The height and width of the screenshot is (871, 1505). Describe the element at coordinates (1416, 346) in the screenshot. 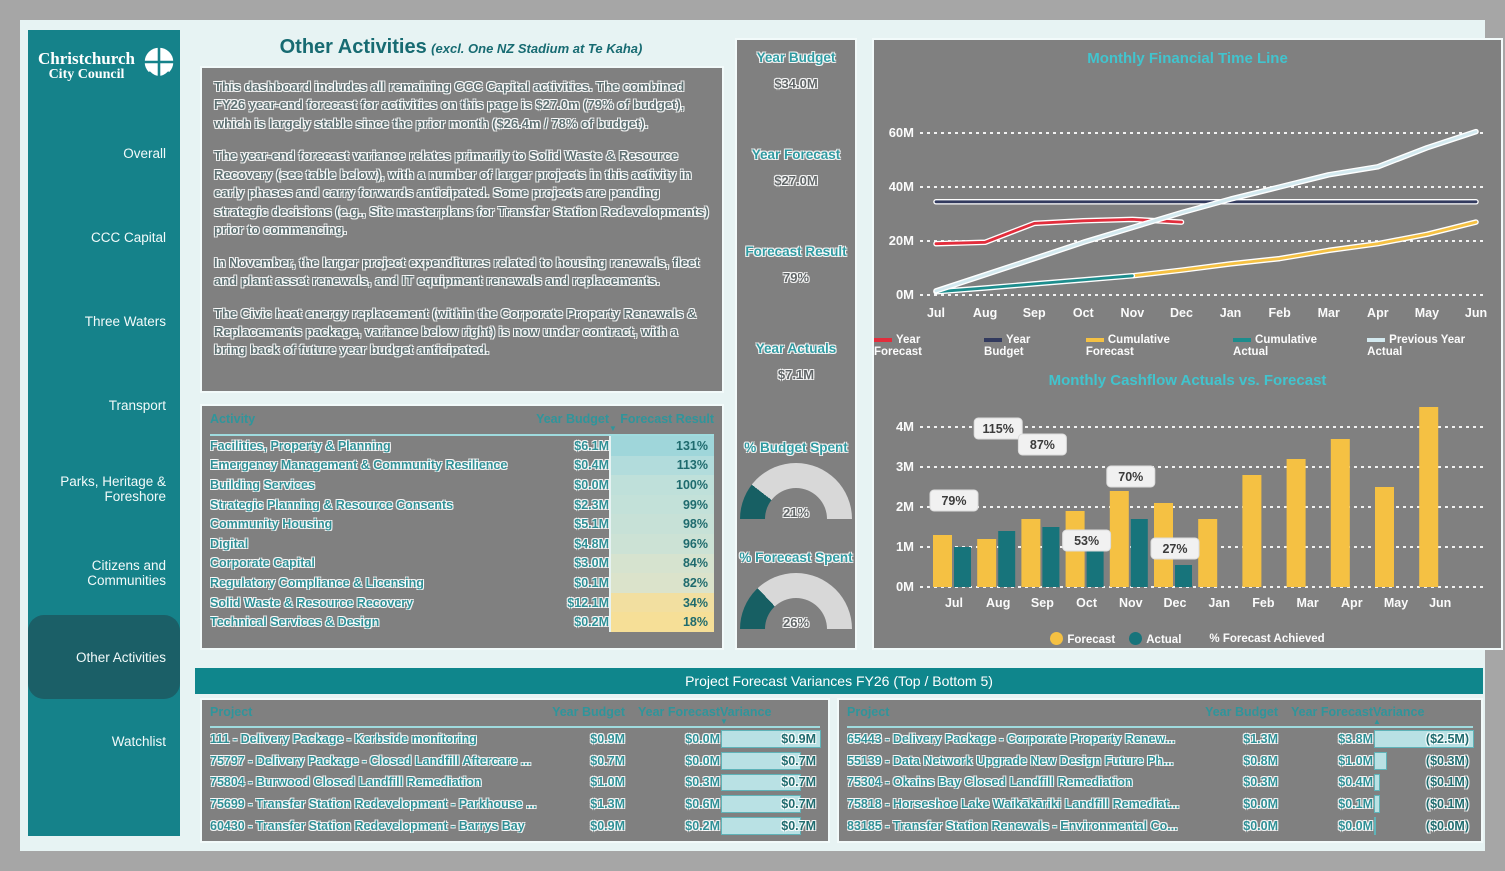

I see `legend-item-previous-year-actual: Previous Year Actual` at that location.